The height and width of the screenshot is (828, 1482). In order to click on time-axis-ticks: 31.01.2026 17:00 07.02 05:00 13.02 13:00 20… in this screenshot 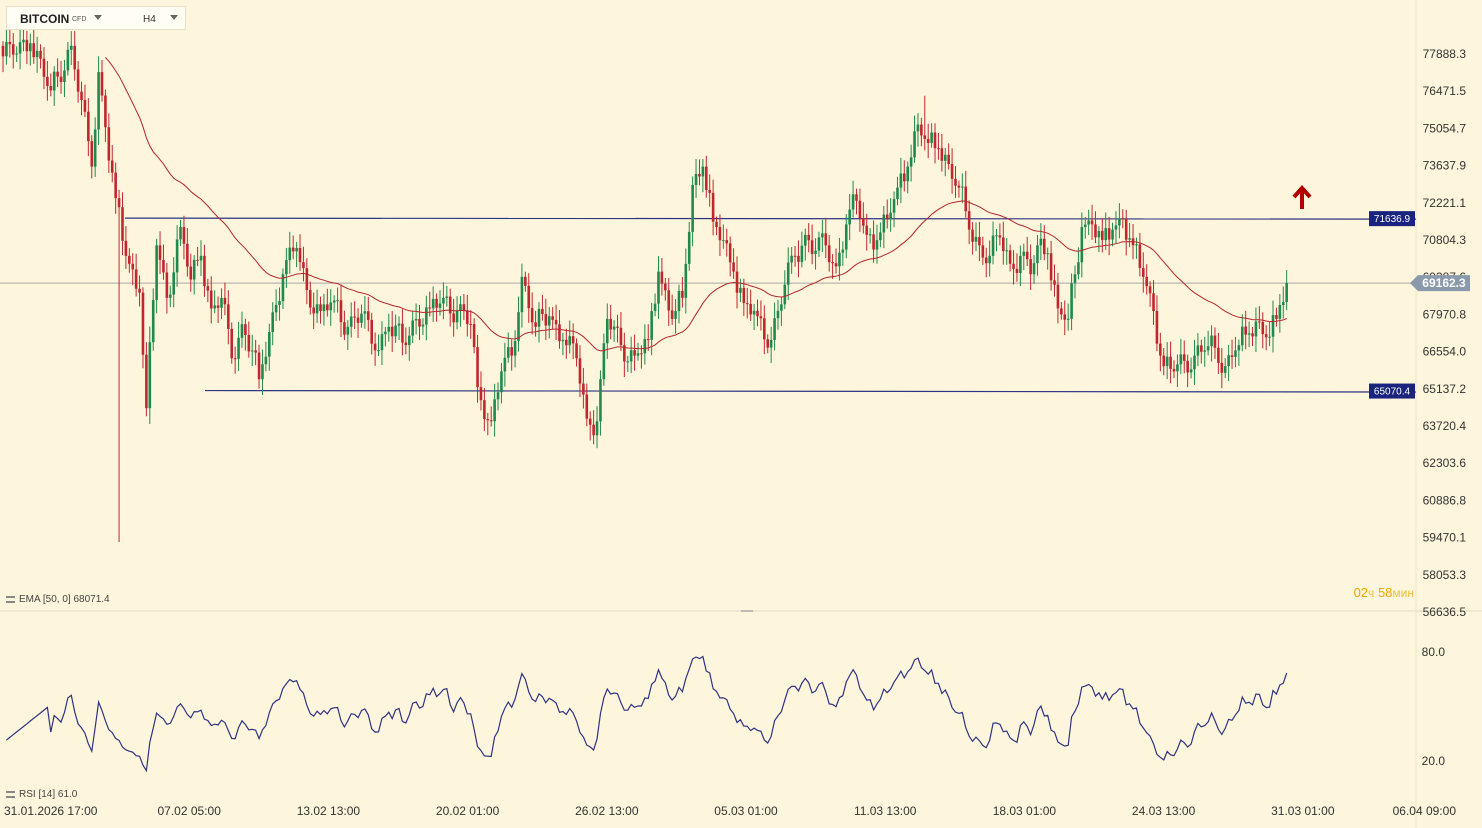, I will do `click(730, 811)`.